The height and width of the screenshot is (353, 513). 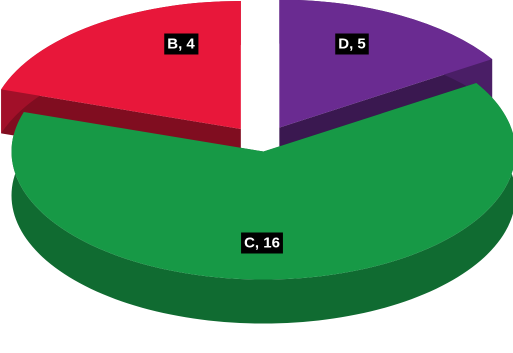 I want to click on data-label-box-C, so click(x=262, y=243).